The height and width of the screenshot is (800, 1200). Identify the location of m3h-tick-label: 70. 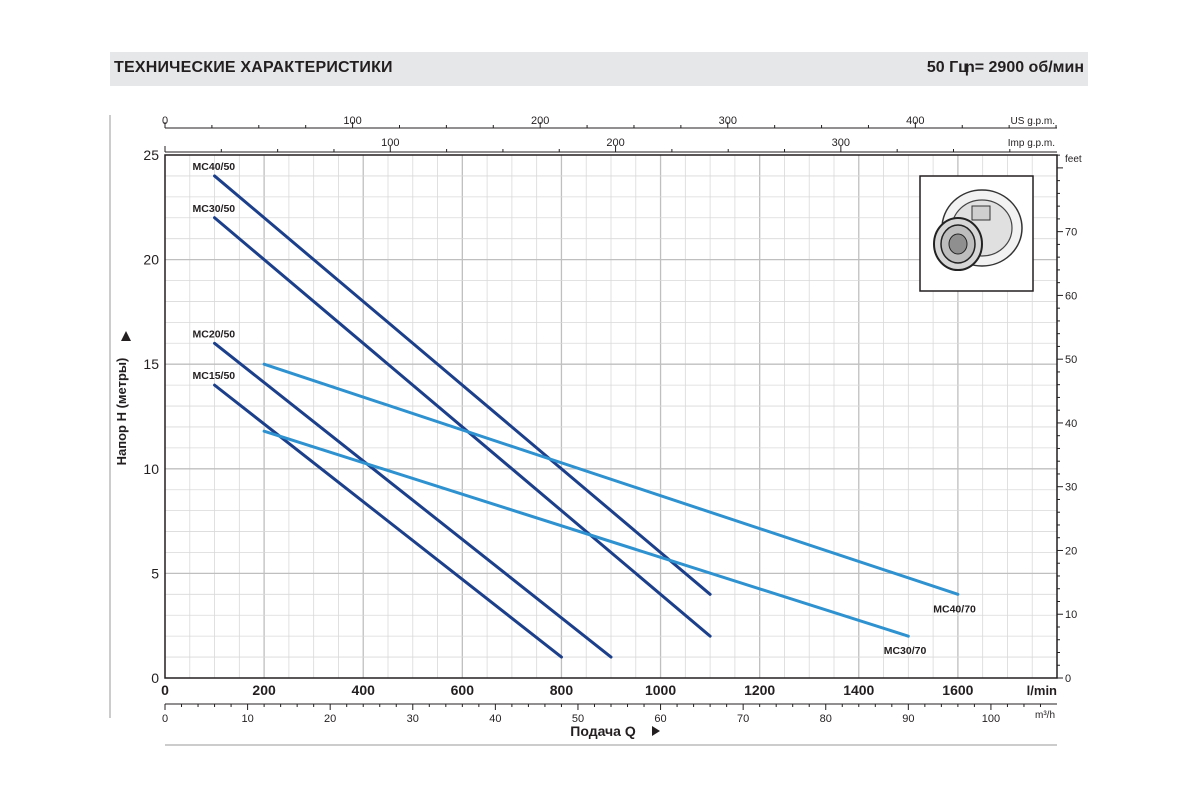
(743, 719).